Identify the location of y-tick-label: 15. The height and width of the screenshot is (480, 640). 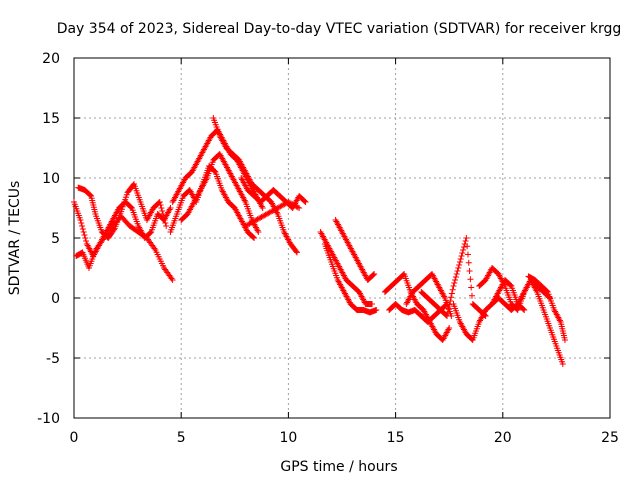
(51, 119).